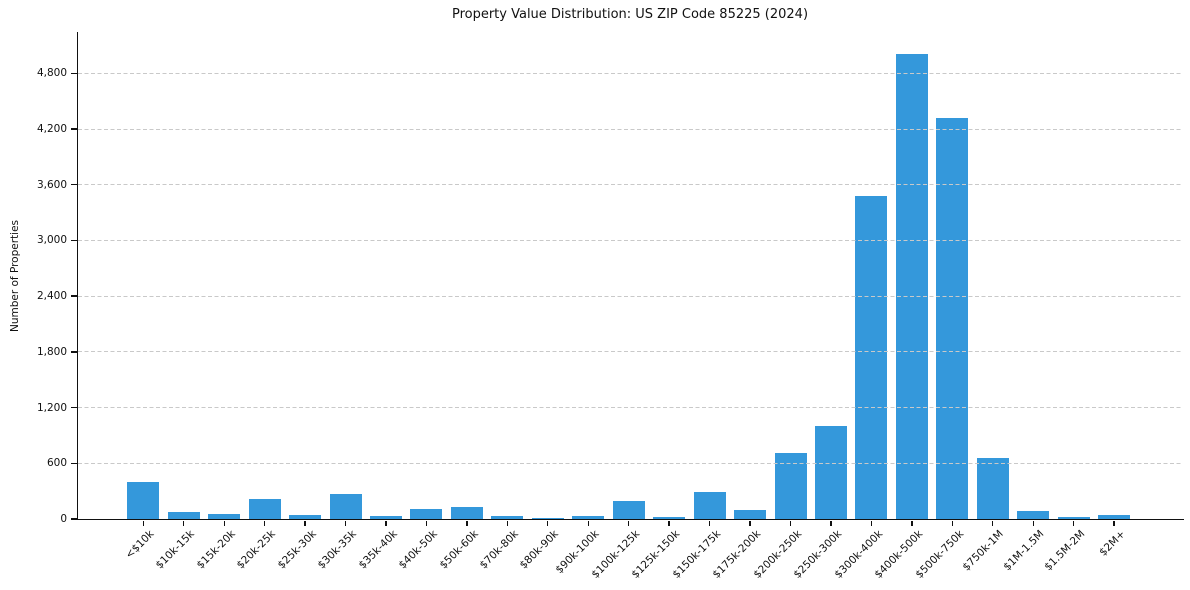  What do you see at coordinates (418, 550) in the screenshot?
I see `x-axis-tick-label: $40k-50k` at bounding box center [418, 550].